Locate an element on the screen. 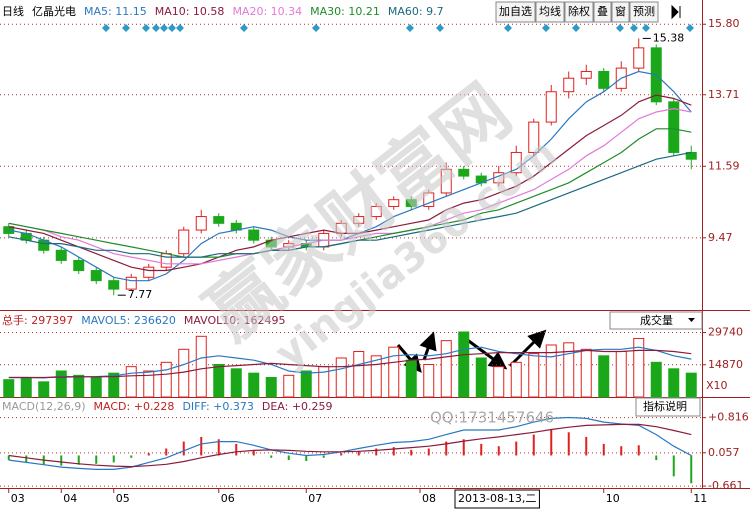  legend-entry: MA30: 10.21 is located at coordinates (345, 11).